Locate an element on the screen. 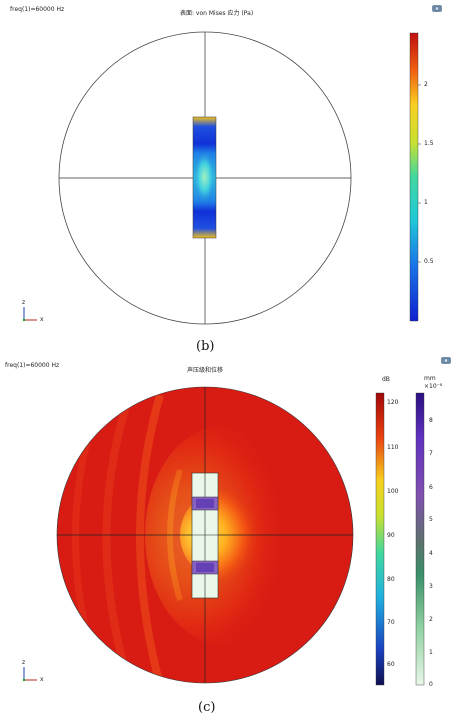  panel-c-db-tick: 100 is located at coordinates (393, 491).